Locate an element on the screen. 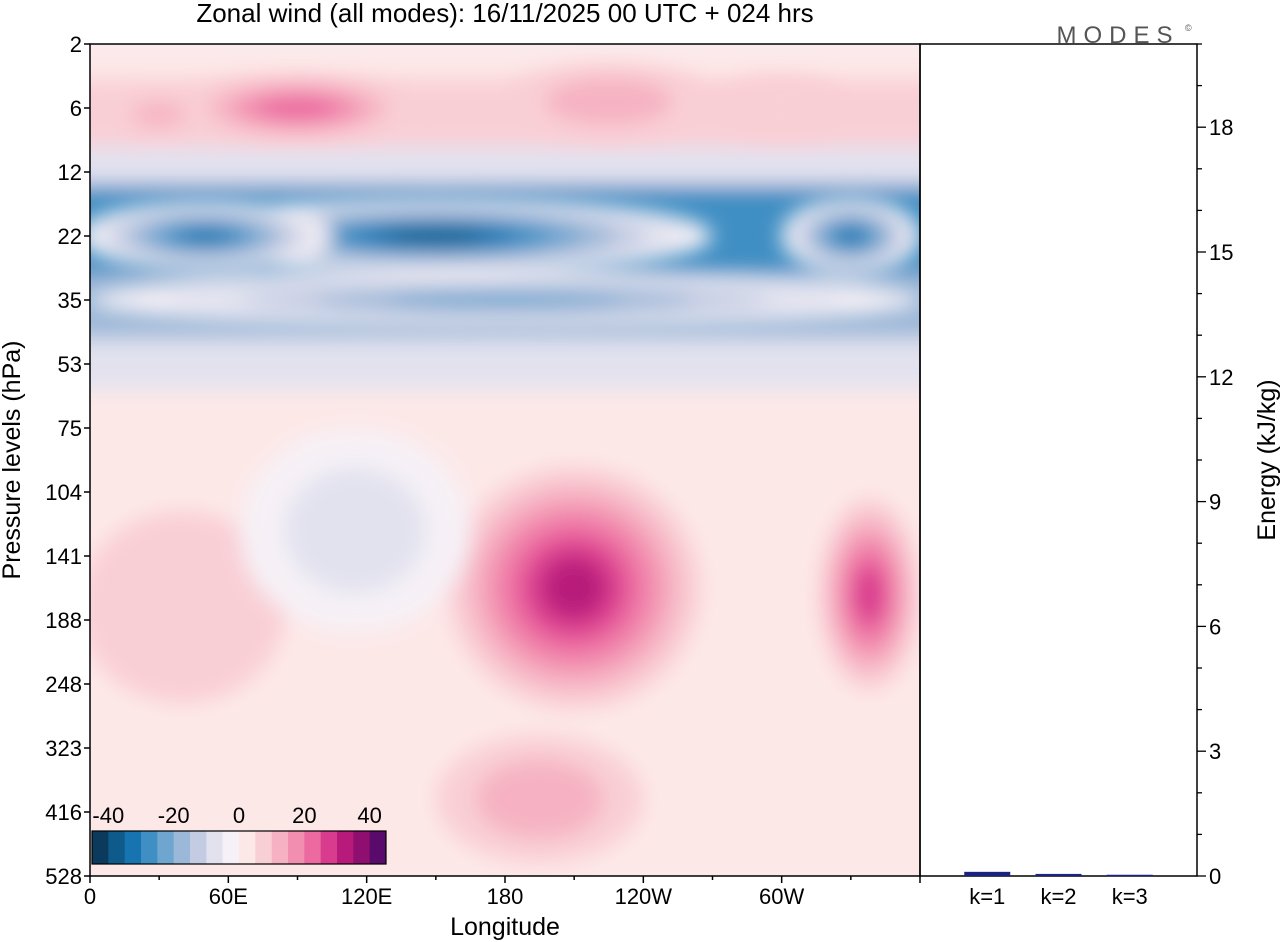 The width and height of the screenshot is (1280, 942). x-tick-label: 60E is located at coordinates (228, 896).